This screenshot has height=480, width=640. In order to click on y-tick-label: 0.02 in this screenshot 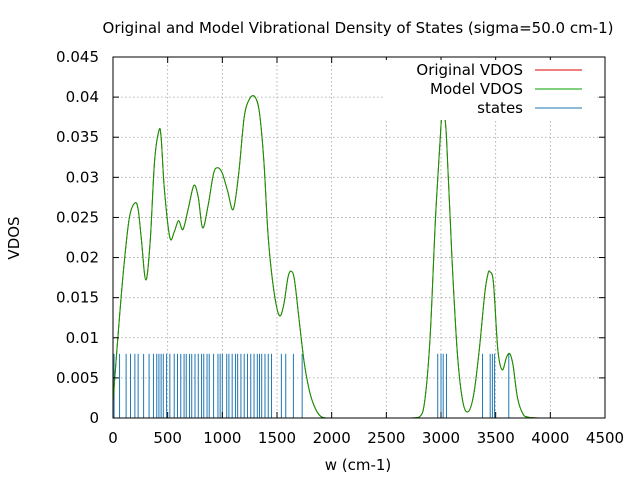, I will do `click(82, 258)`.